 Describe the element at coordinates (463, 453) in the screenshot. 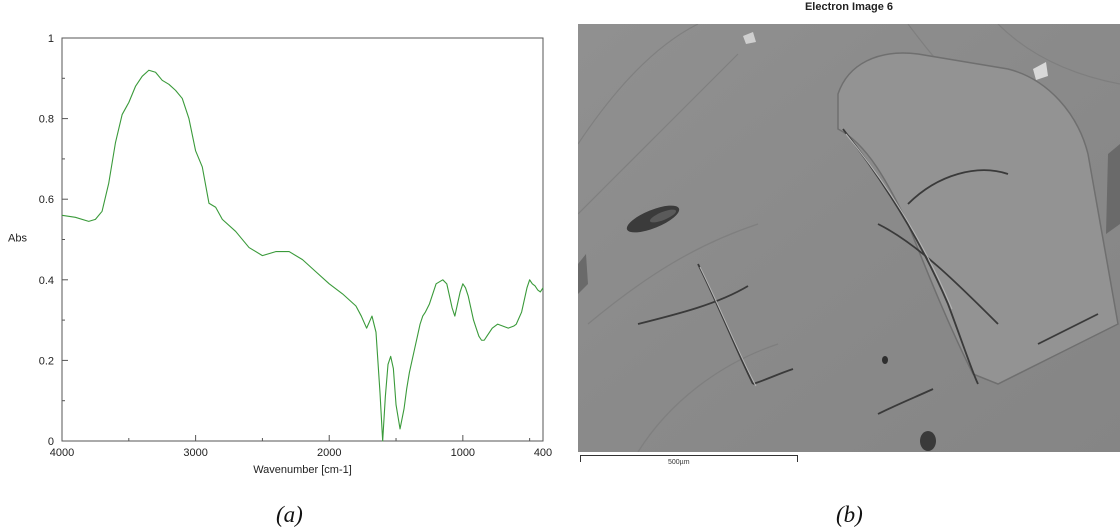

I see `x-tick-label: 1000` at that location.